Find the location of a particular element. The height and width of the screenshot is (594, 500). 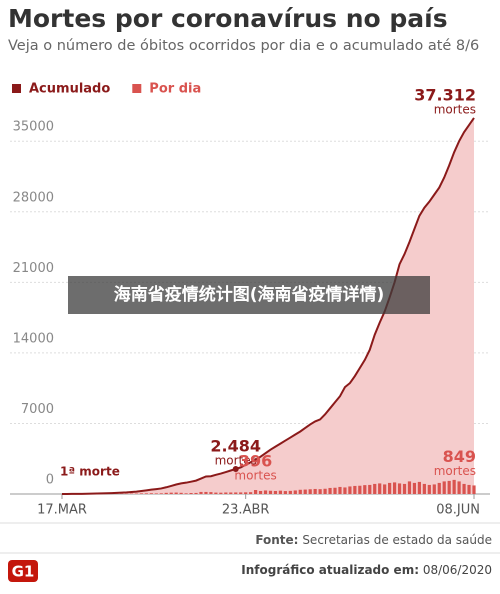

x-tick-label: 08.JUN is located at coordinates (458, 510).